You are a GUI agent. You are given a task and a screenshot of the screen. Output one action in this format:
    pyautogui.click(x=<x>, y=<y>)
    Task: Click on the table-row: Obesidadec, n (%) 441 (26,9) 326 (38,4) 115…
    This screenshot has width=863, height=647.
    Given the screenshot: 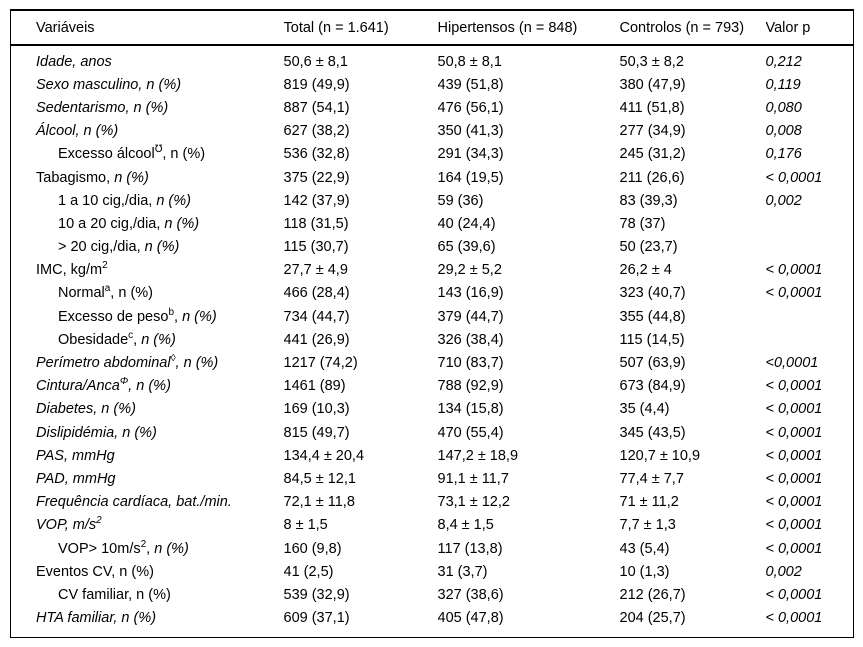 What is the action you would take?
    pyautogui.click(x=432, y=339)
    